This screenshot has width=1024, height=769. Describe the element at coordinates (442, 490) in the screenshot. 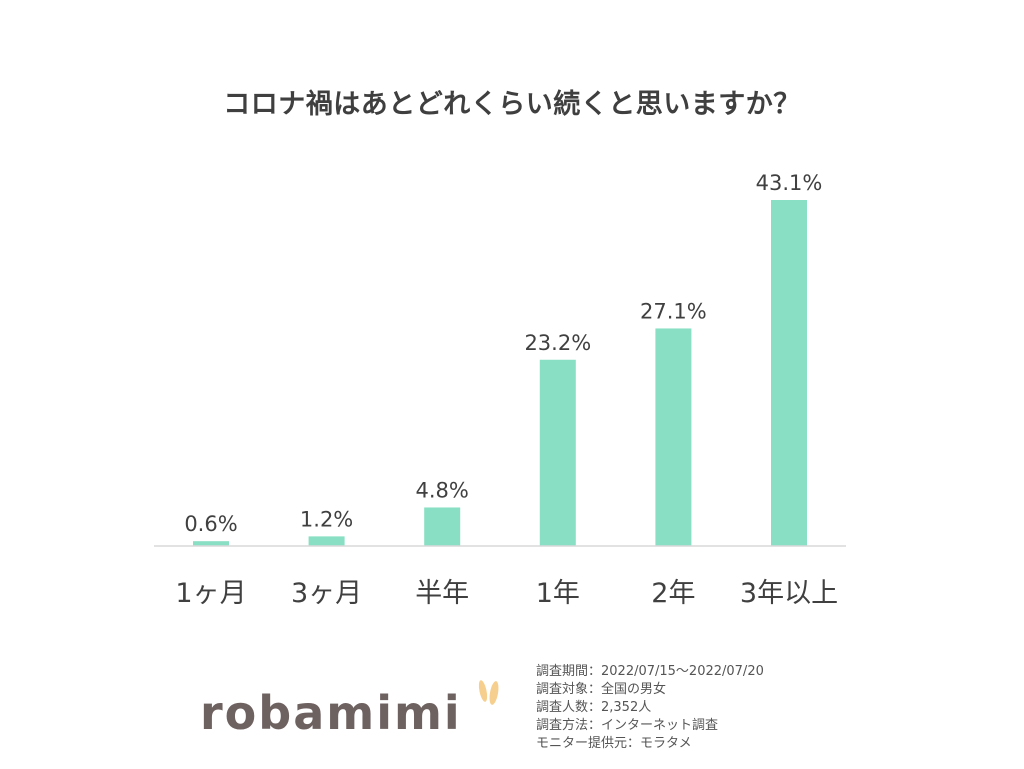

I see `value-label-3: 4.8%` at that location.